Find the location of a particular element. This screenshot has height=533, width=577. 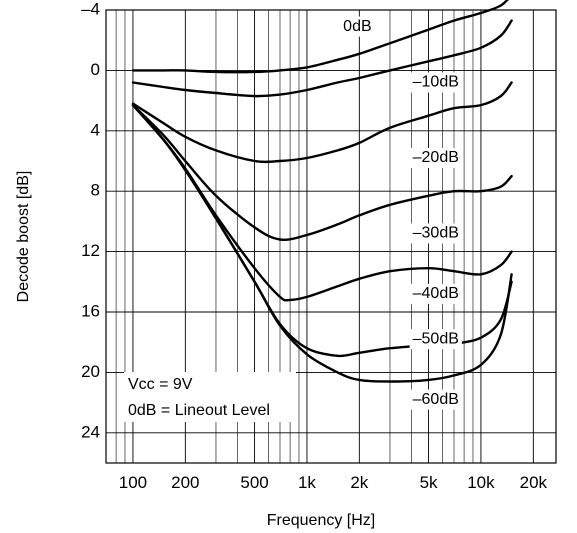

y-tick-label: 4 is located at coordinates (95, 129).